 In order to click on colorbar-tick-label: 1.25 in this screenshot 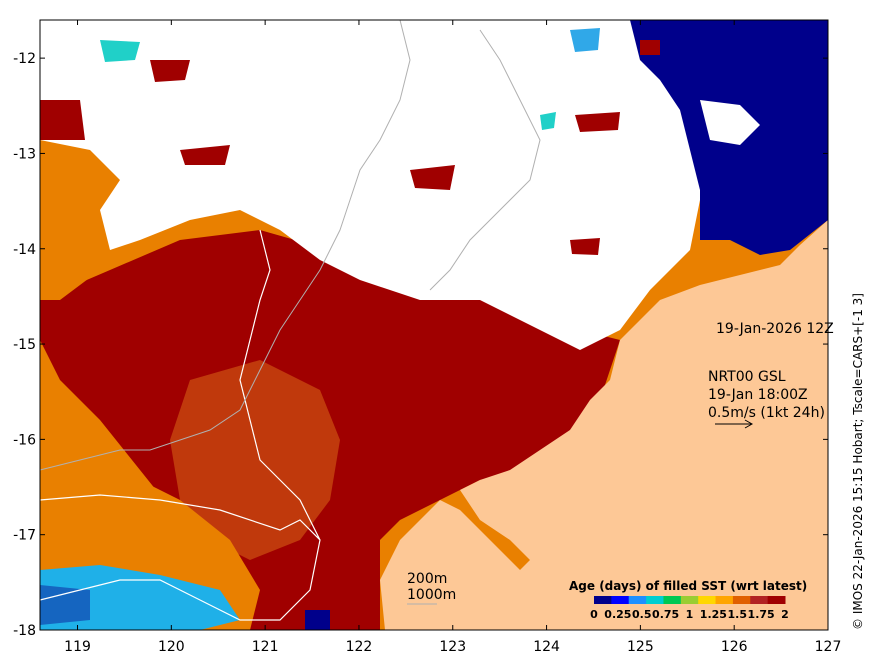, I will do `click(713, 614)`.